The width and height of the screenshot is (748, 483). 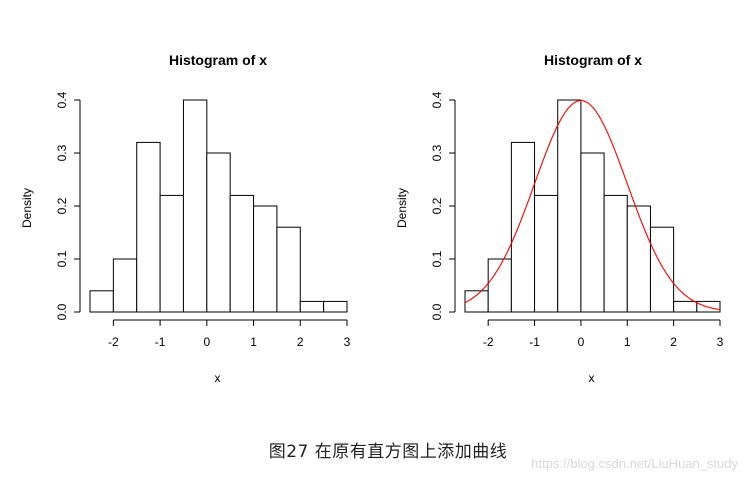 I want to click on watermark: https://blog.csdn.net/LiuHuan_study, so click(x=634, y=463).